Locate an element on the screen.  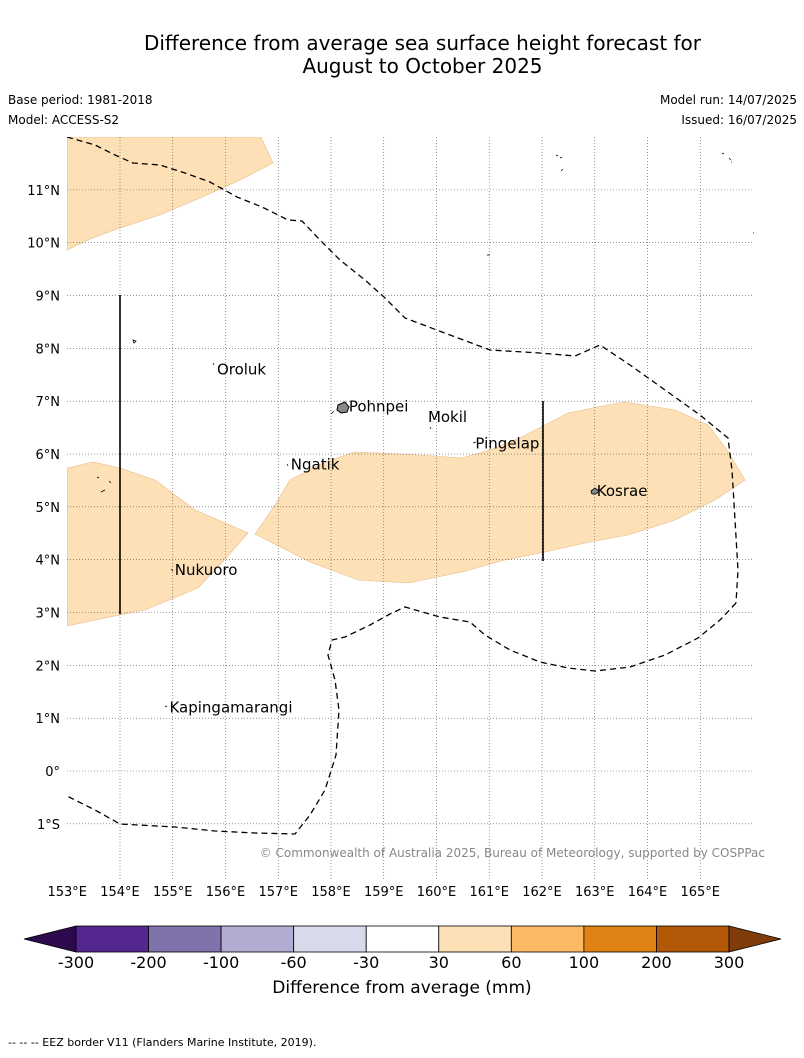
colorbar-tick-label: 100 is located at coordinates (584, 962).